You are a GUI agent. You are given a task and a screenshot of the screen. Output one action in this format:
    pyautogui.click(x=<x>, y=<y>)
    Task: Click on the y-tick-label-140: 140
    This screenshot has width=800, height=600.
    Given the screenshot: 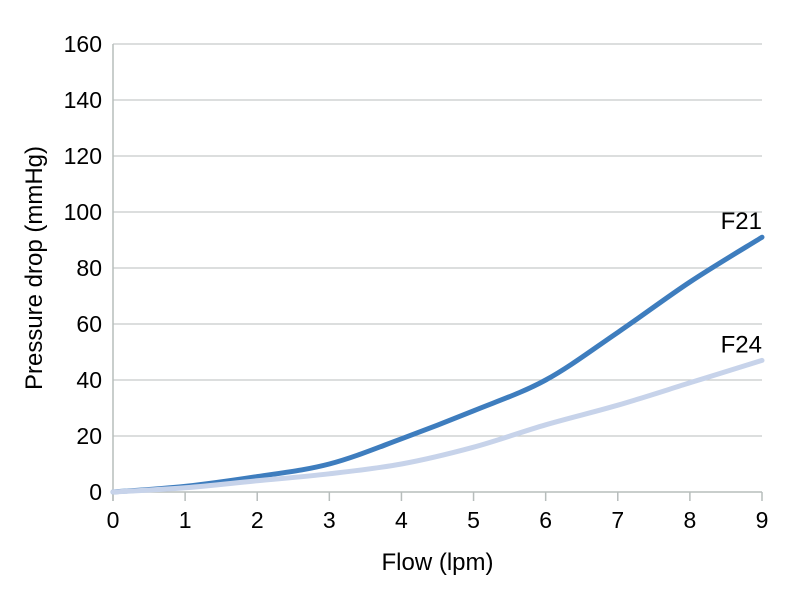 What is the action you would take?
    pyautogui.click(x=83, y=100)
    